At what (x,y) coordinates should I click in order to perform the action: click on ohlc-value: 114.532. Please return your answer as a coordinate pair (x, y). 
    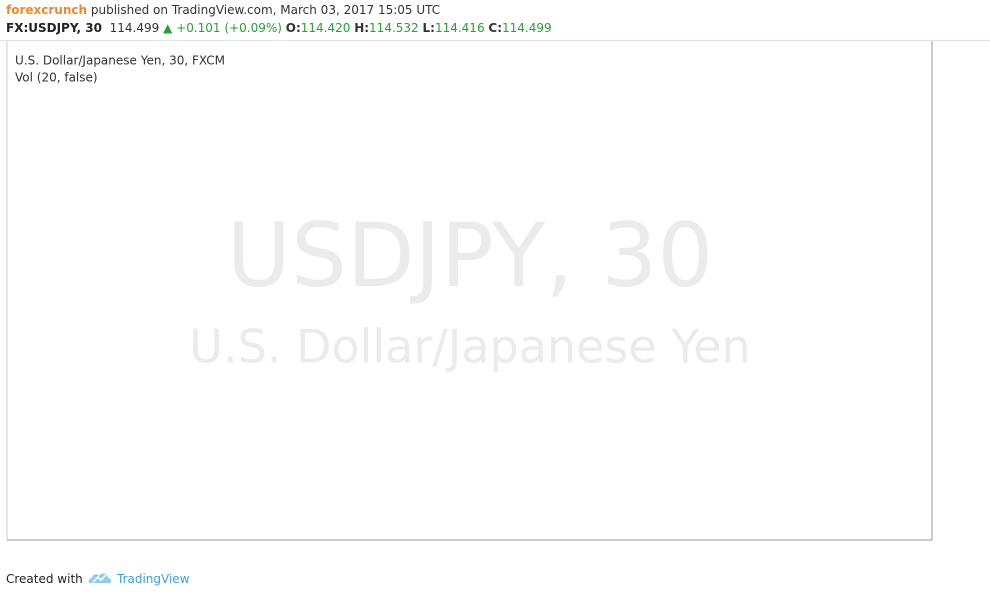
    Looking at the image, I should click on (394, 28).